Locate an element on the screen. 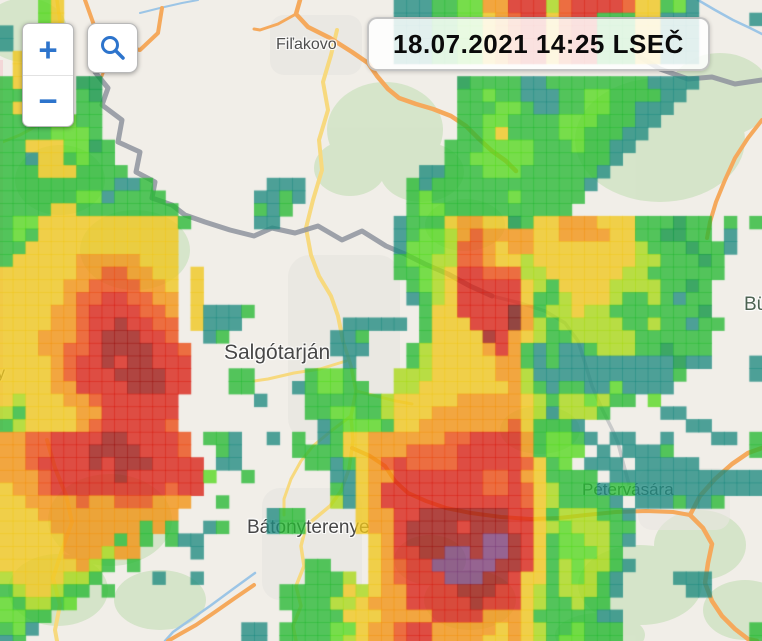 The image size is (762, 641). map-label-salgotarjan: Salgótarján is located at coordinates (277, 352).